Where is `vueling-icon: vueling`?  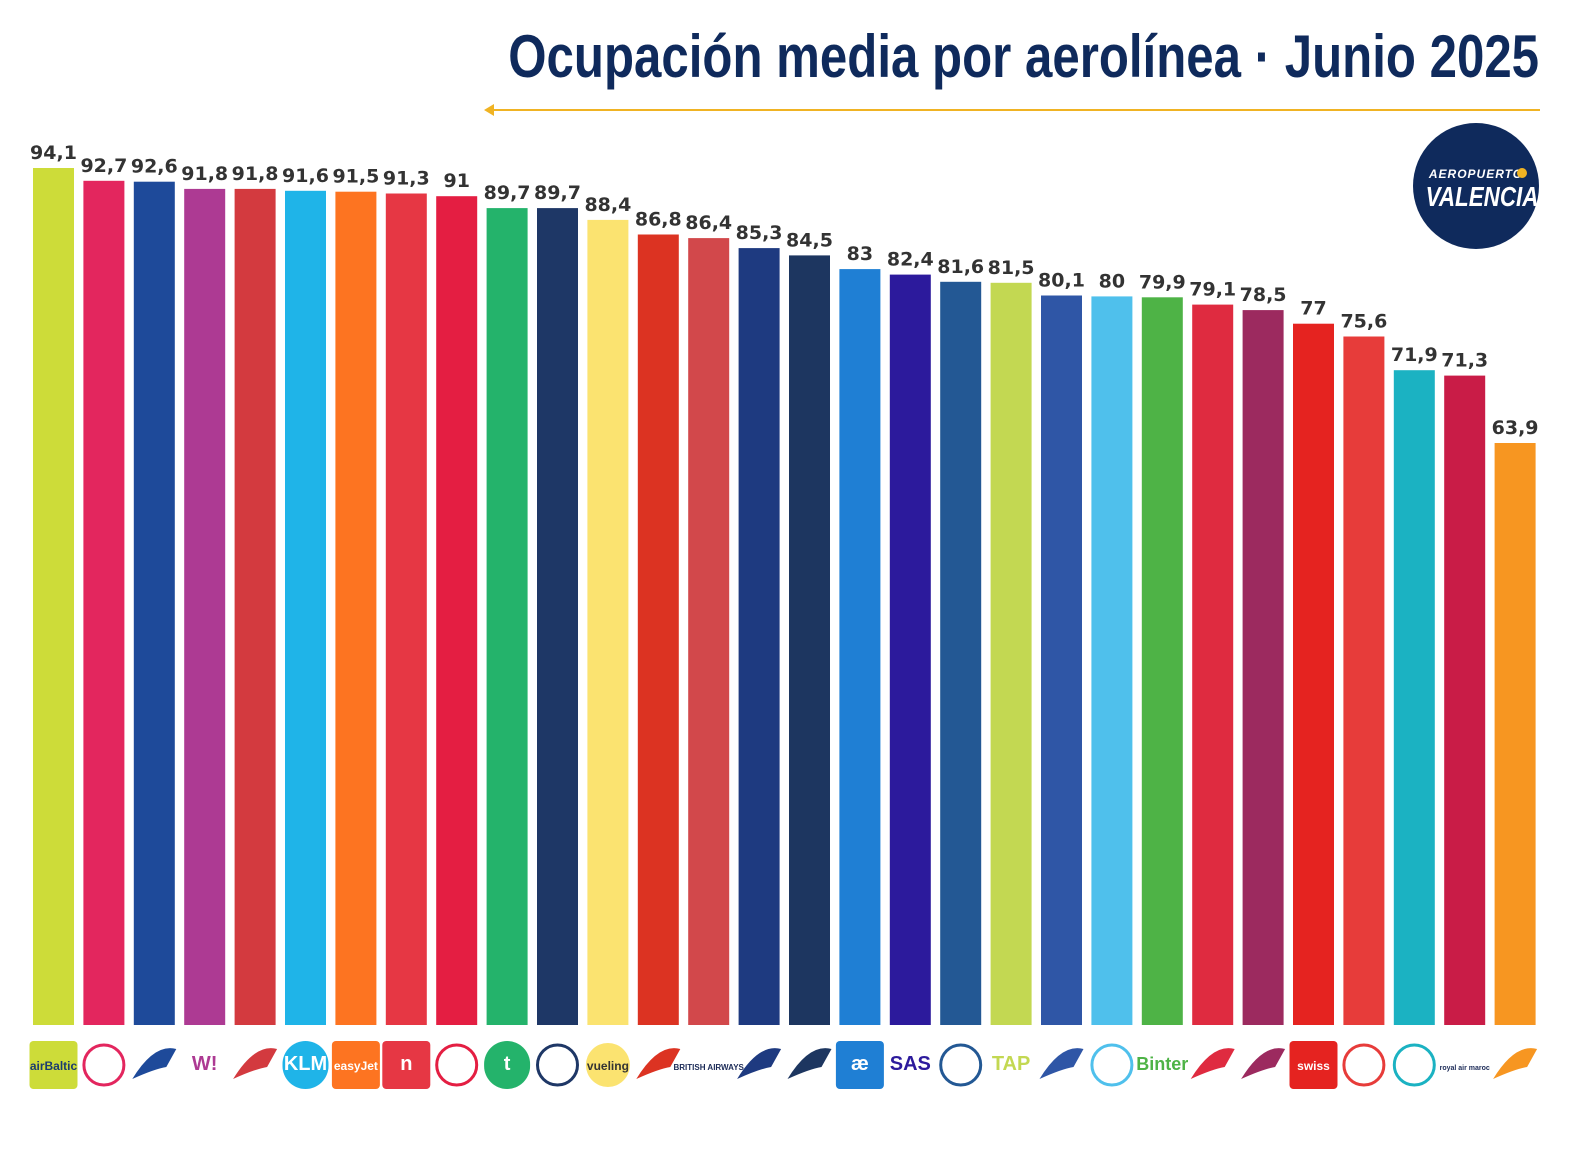 vueling-icon: vueling is located at coordinates (607, 1065).